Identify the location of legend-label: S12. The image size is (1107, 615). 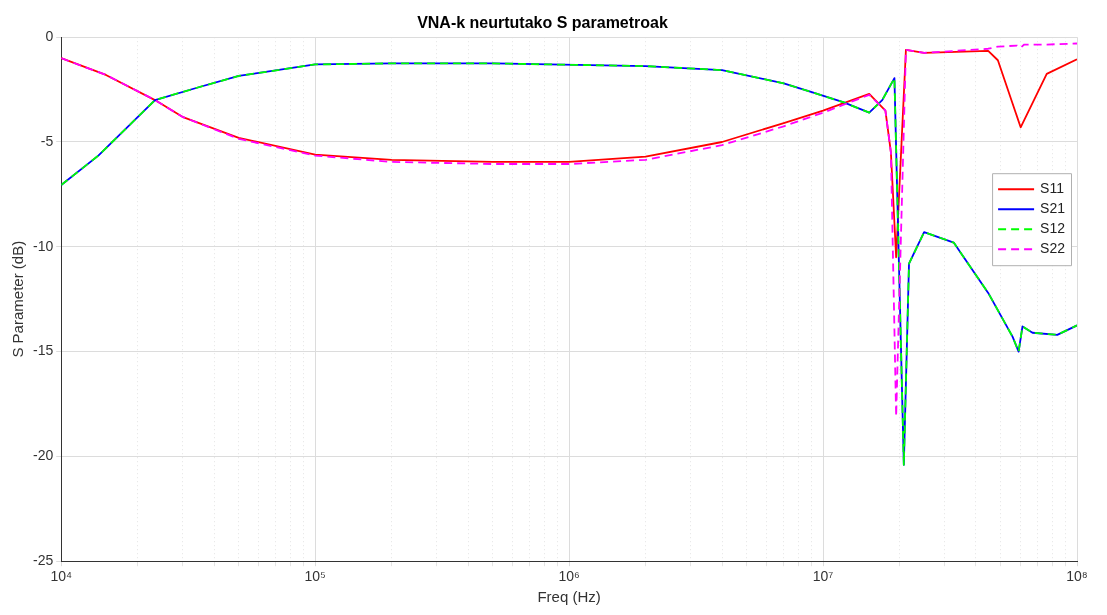
(1053, 228).